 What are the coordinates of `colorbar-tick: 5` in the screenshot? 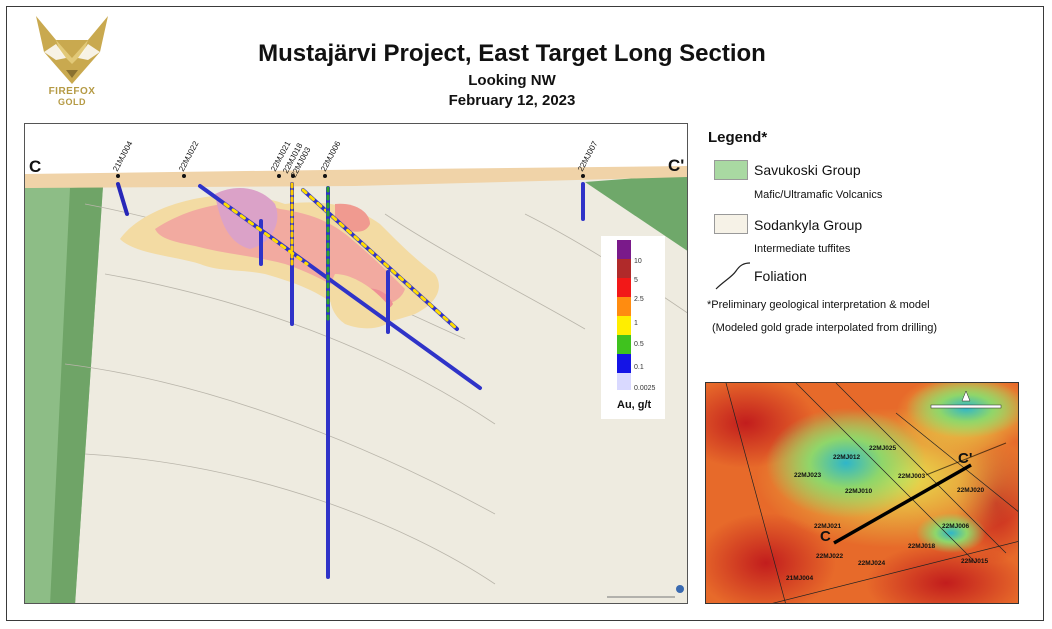 It's located at (636, 280).